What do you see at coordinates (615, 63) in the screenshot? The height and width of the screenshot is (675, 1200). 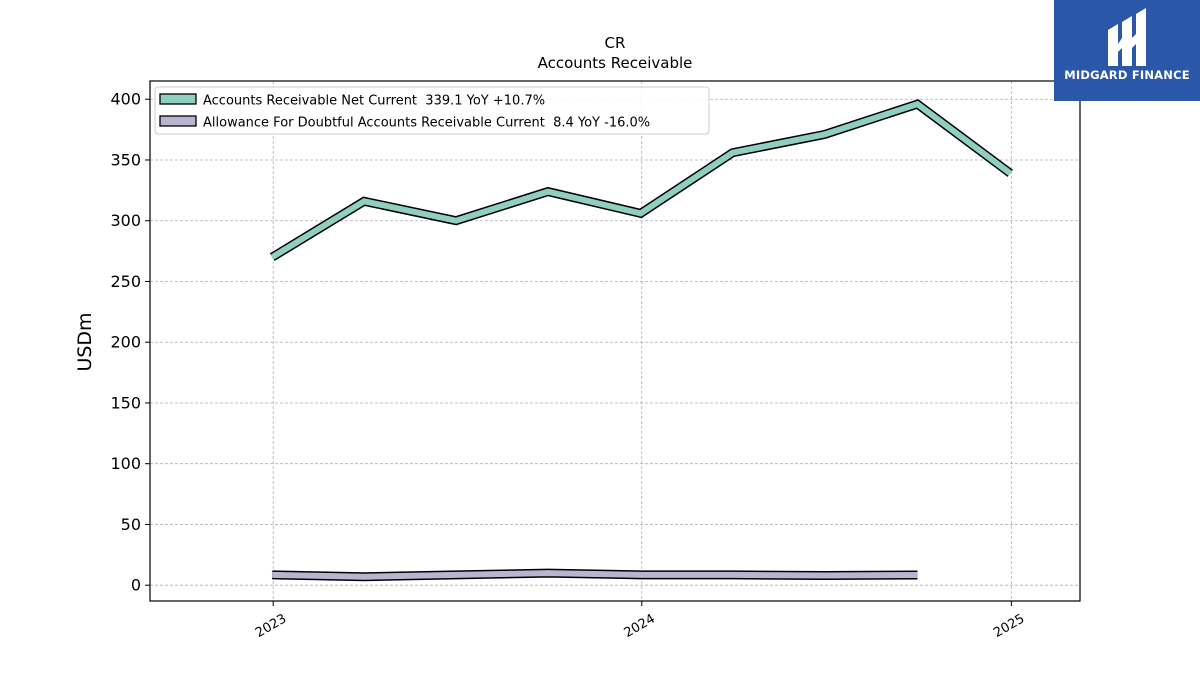 I see `chart-subtitle: Accounts Receivable` at bounding box center [615, 63].